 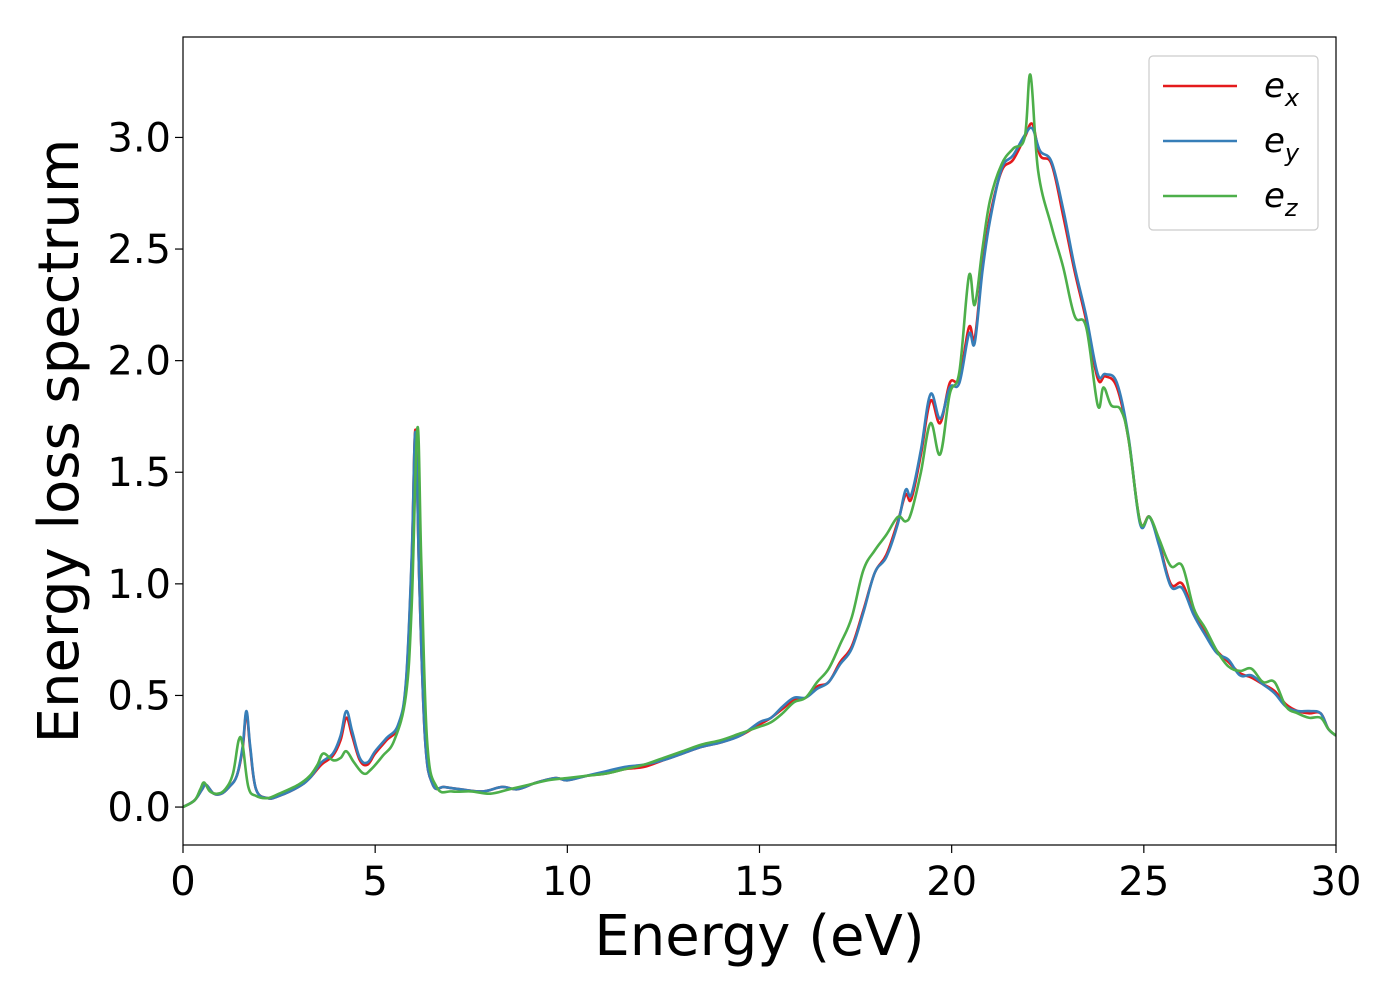 What do you see at coordinates (1282, 144) in the screenshot?
I see `legend-label-e-y: ey` at bounding box center [1282, 144].